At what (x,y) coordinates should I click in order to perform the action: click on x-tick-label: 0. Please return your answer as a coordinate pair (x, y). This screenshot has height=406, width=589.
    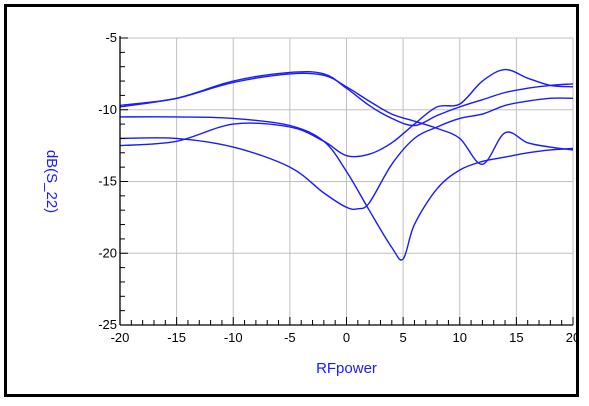
    Looking at the image, I should click on (346, 337).